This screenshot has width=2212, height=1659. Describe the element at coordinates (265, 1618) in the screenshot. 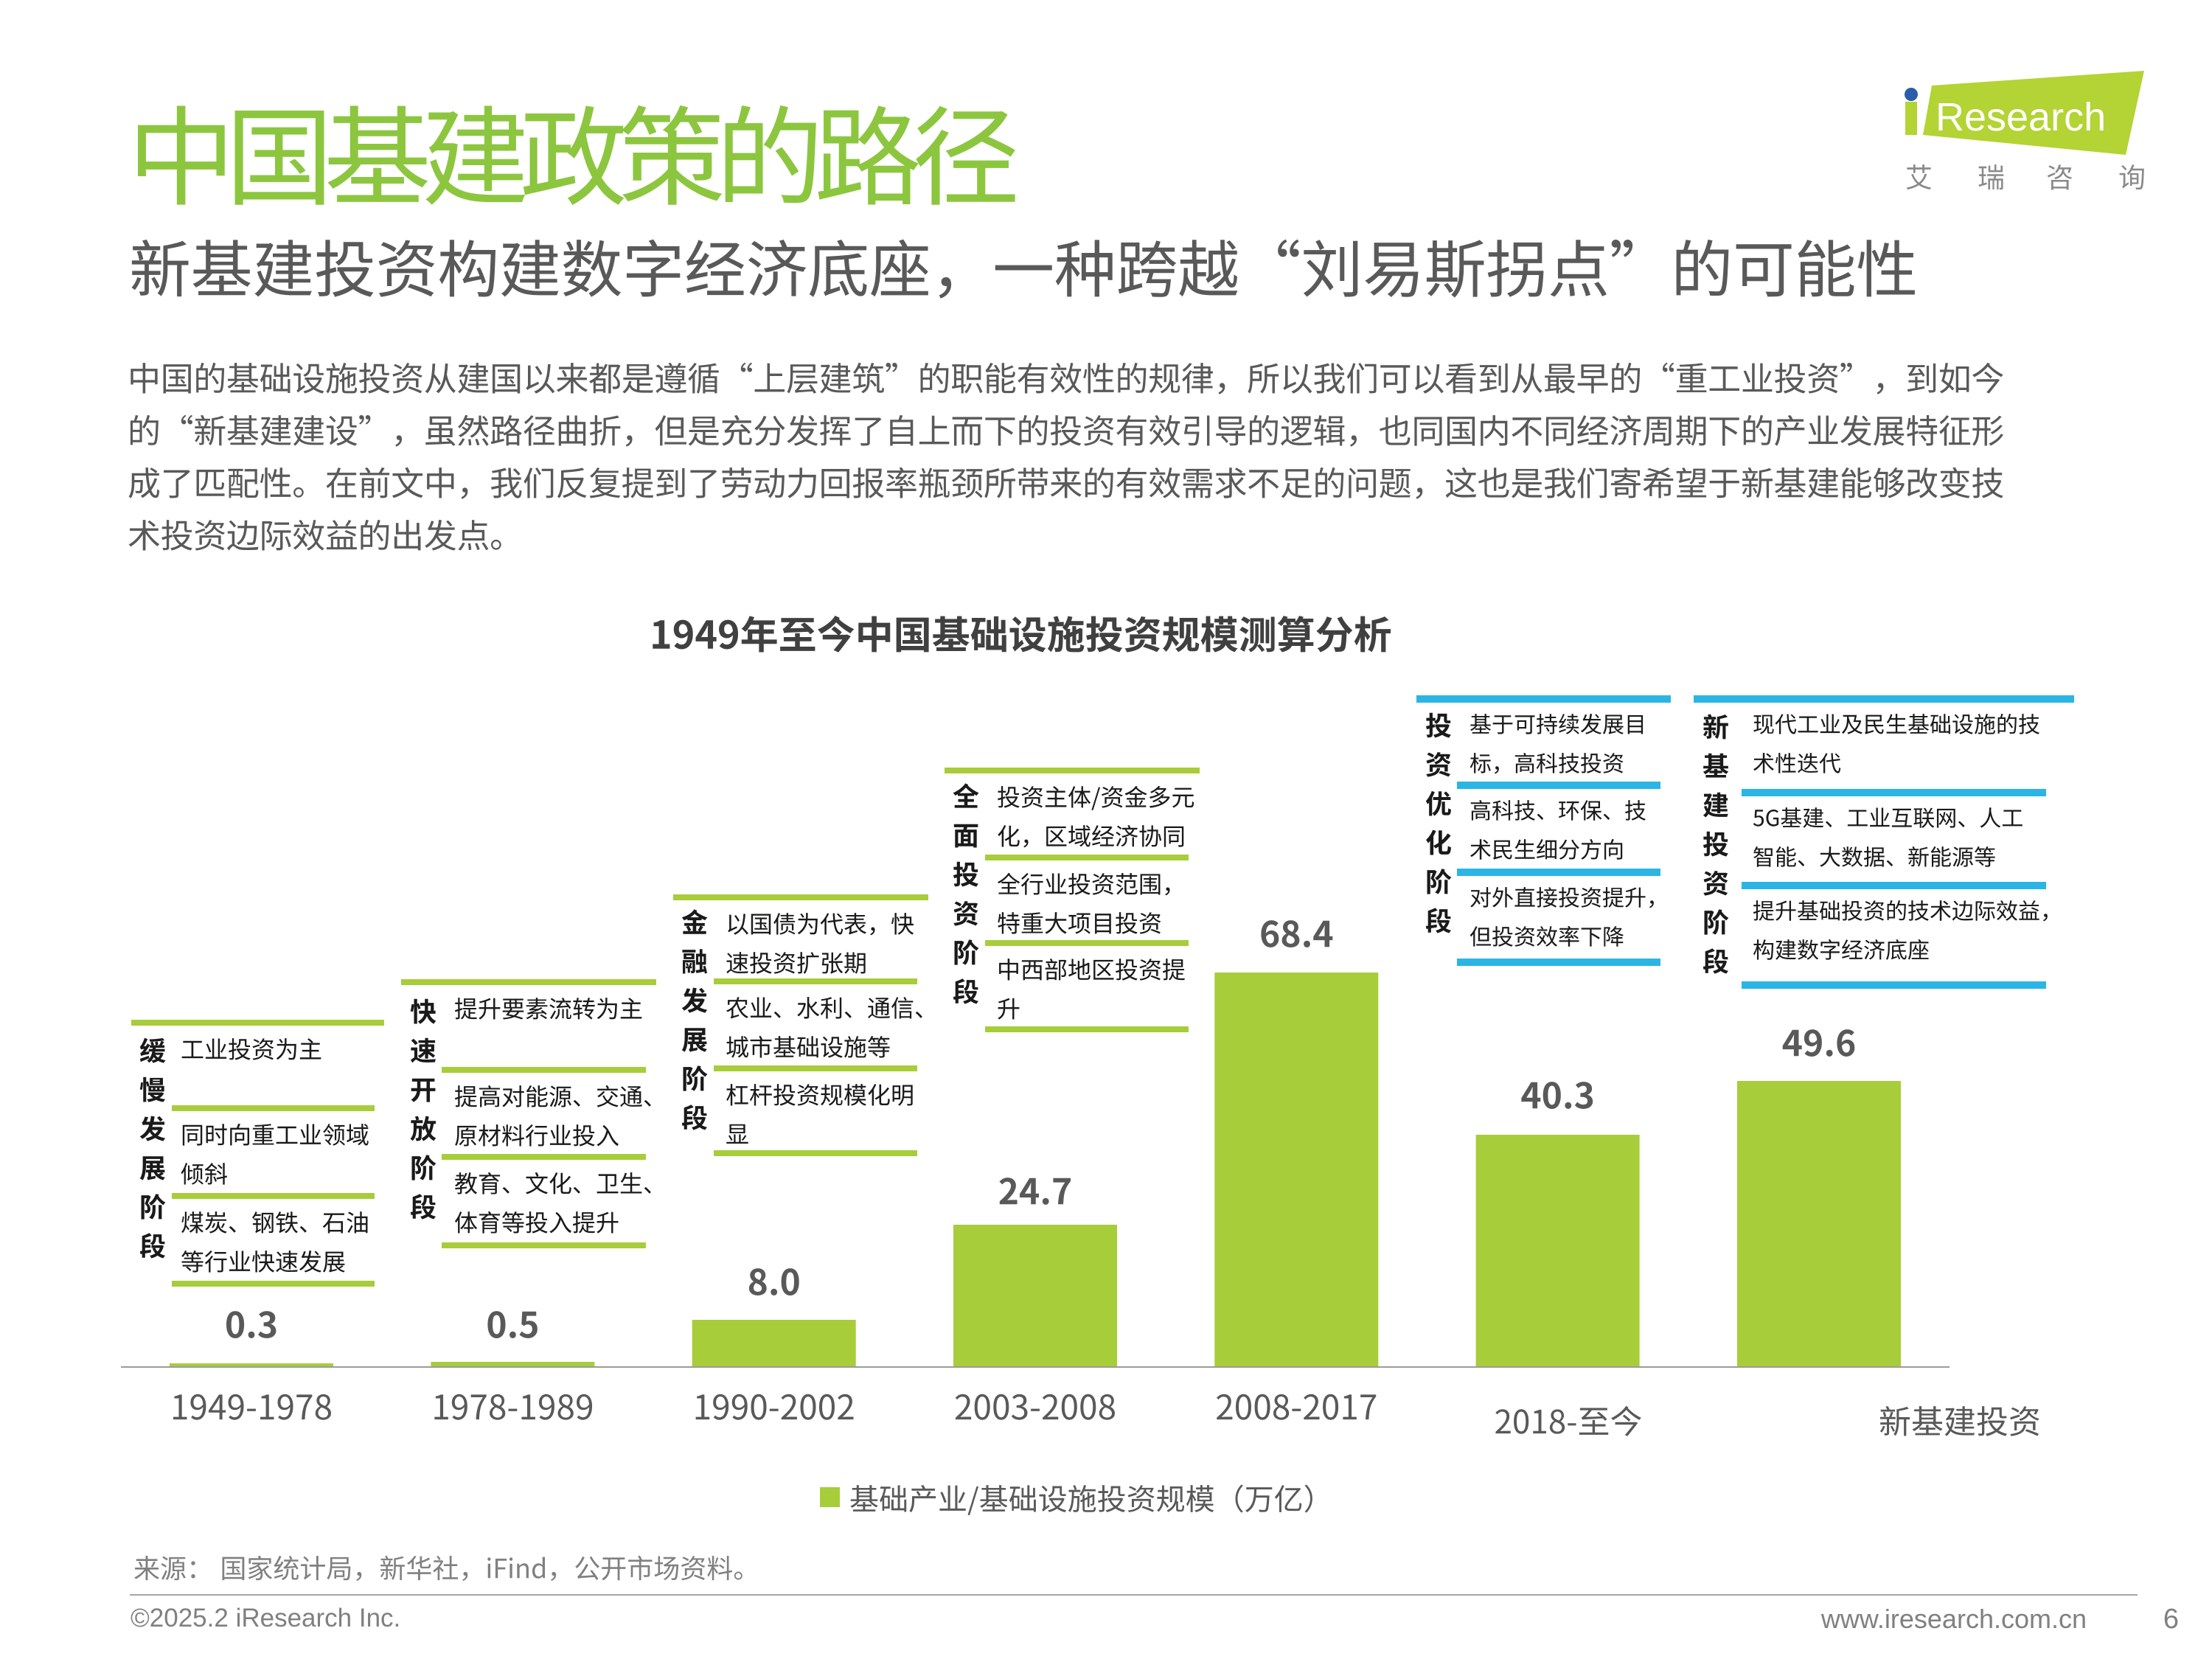

I see `svg-text: ©2025.2 iResearch Inc.` at that location.